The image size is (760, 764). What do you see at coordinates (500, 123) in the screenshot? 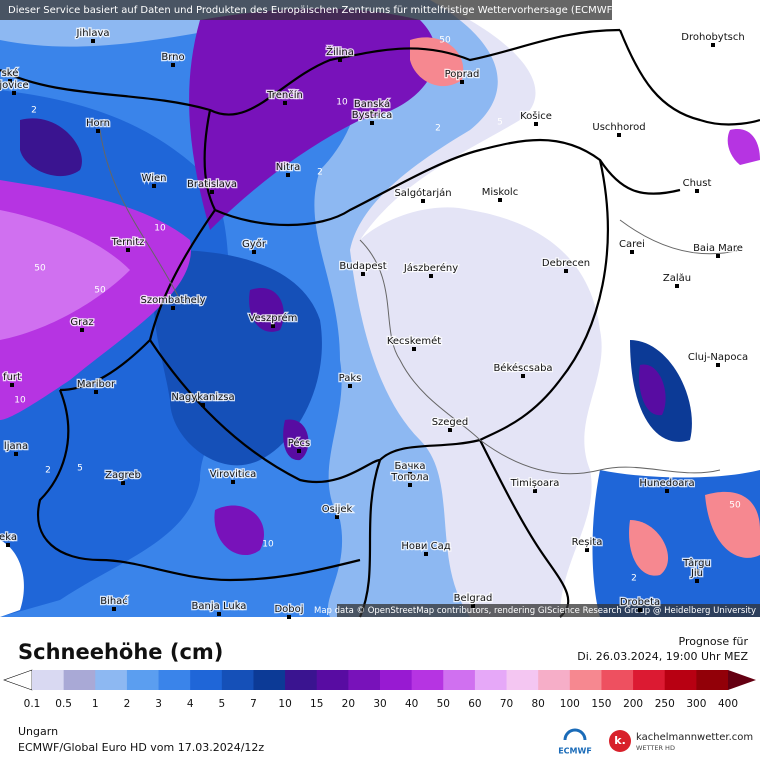
I see `contour-label: 5` at bounding box center [500, 123].